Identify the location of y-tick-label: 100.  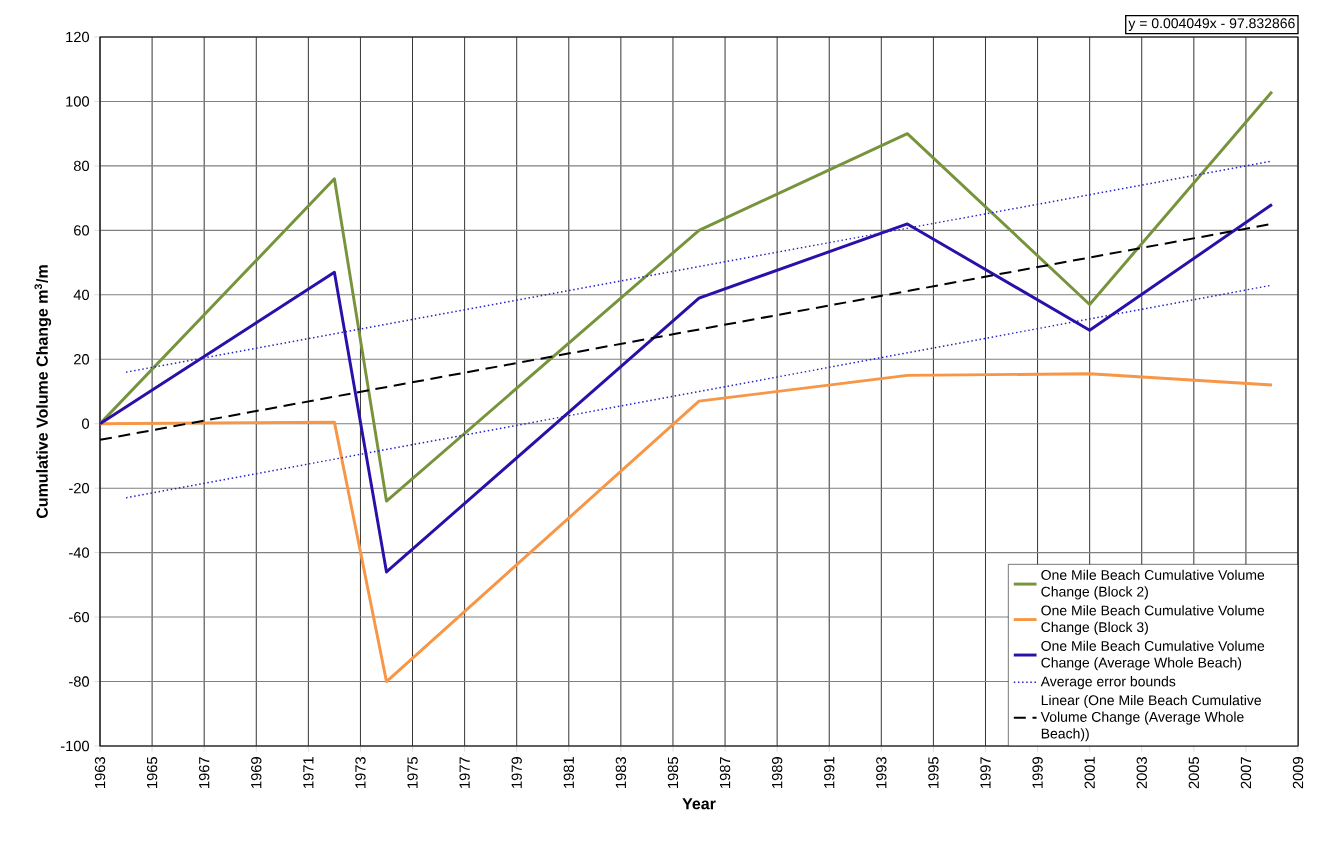
(78, 101).